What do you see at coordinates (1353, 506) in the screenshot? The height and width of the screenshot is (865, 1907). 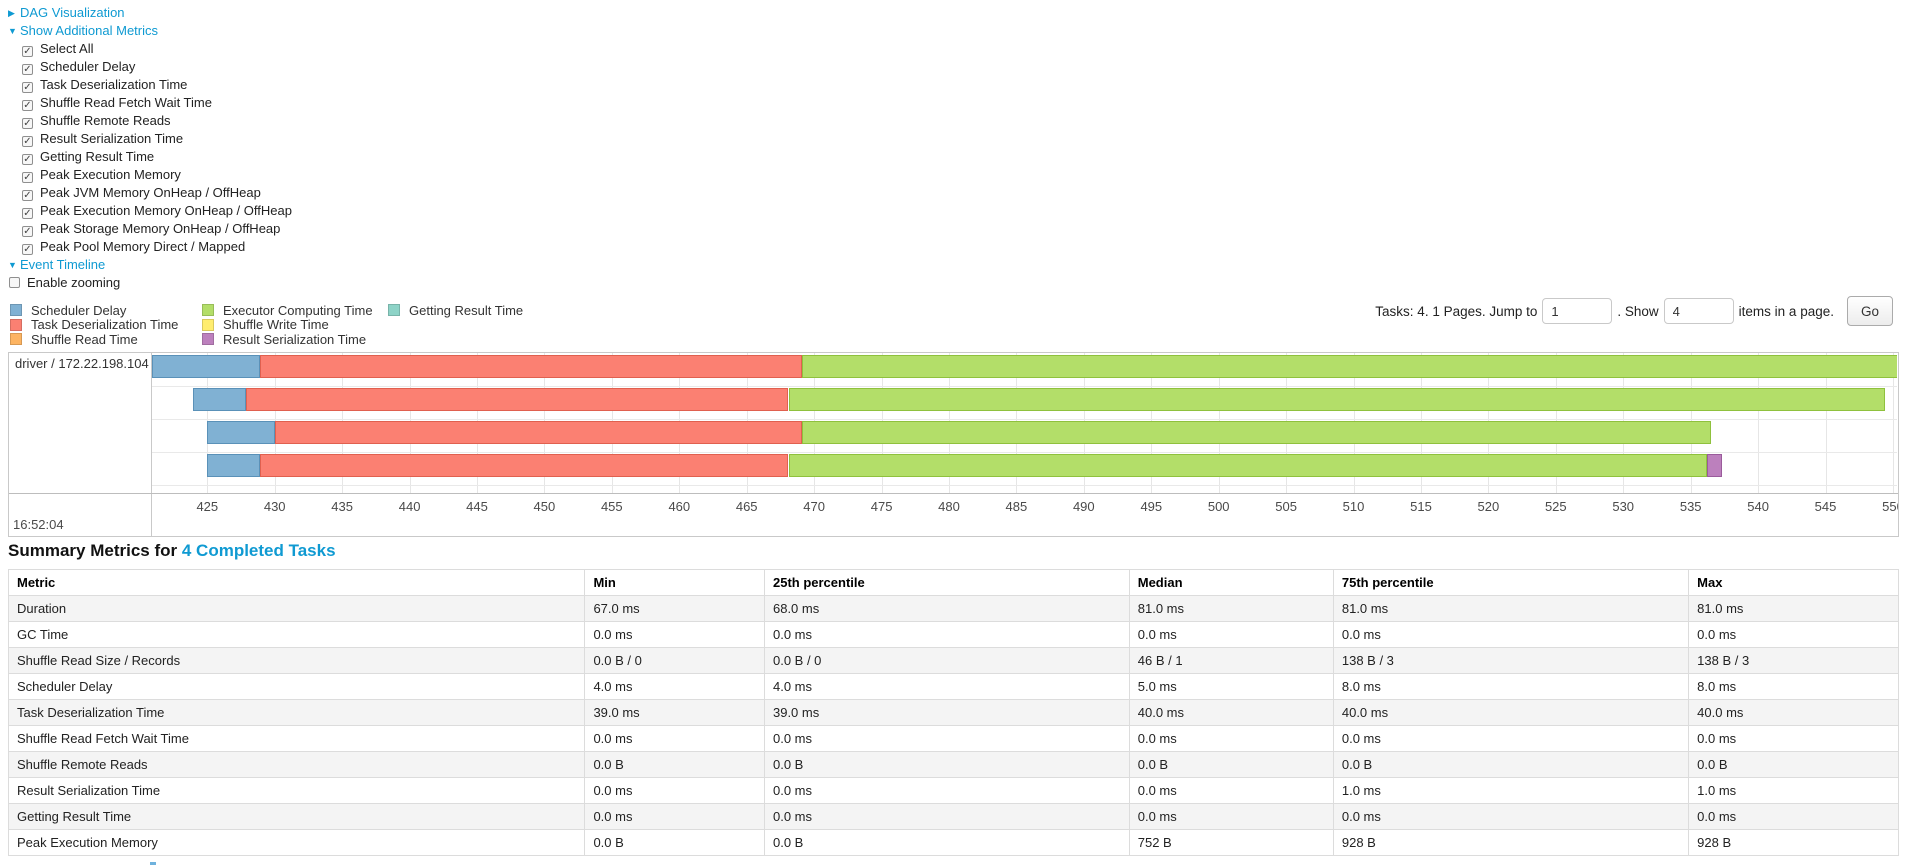 I see `axis-tick-label: 510` at bounding box center [1353, 506].